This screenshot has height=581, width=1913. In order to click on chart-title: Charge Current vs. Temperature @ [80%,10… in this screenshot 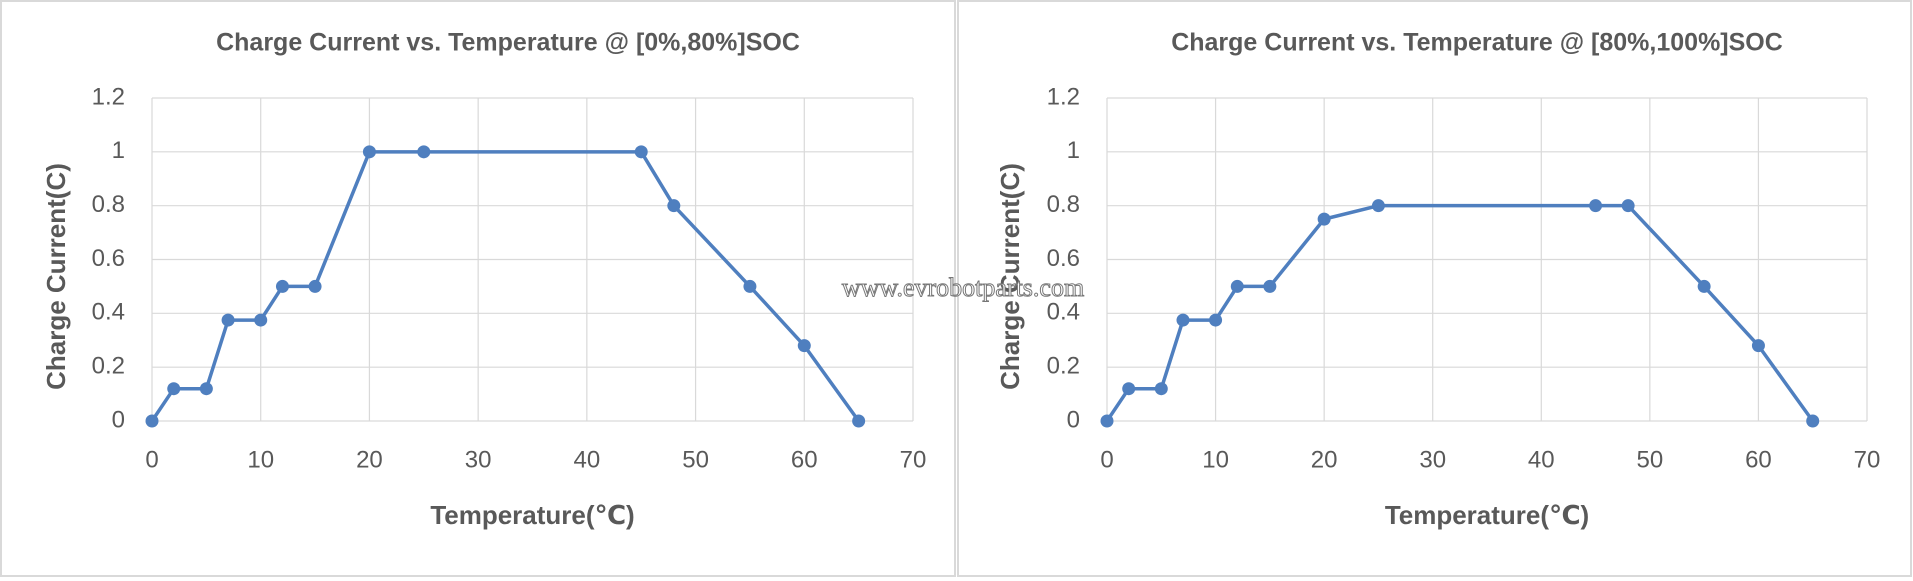, I will do `click(1477, 43)`.